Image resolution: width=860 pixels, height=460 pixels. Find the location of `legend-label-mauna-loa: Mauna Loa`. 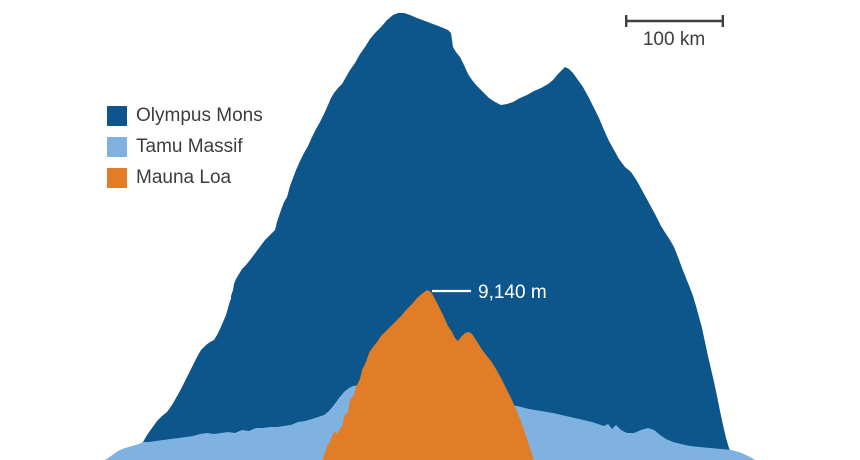

legend-label-mauna-loa: Mauna Loa is located at coordinates (184, 177).